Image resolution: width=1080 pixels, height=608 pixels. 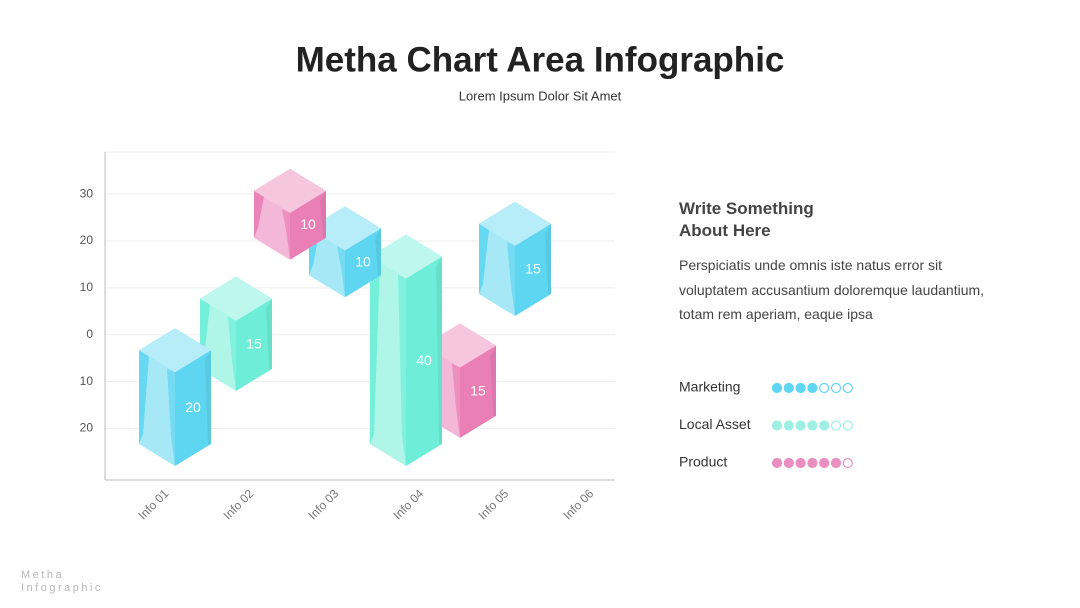 What do you see at coordinates (154, 504) in the screenshot?
I see `x-tick-label: Info 01` at bounding box center [154, 504].